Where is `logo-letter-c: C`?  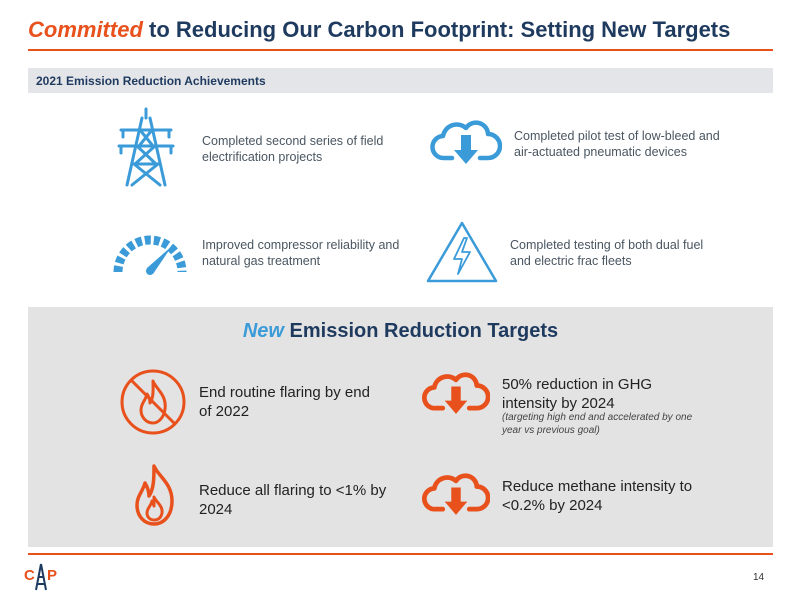 logo-letter-c: C is located at coordinates (29, 575).